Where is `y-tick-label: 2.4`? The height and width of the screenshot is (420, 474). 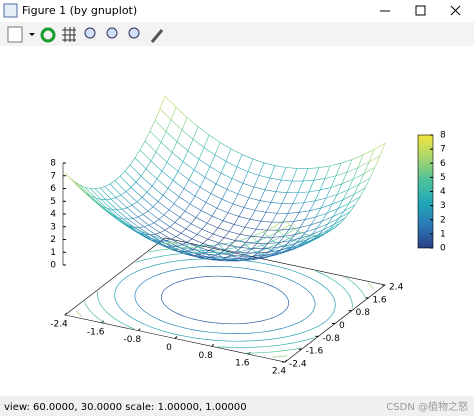 y-tick-label: 2.4 is located at coordinates (396, 288).